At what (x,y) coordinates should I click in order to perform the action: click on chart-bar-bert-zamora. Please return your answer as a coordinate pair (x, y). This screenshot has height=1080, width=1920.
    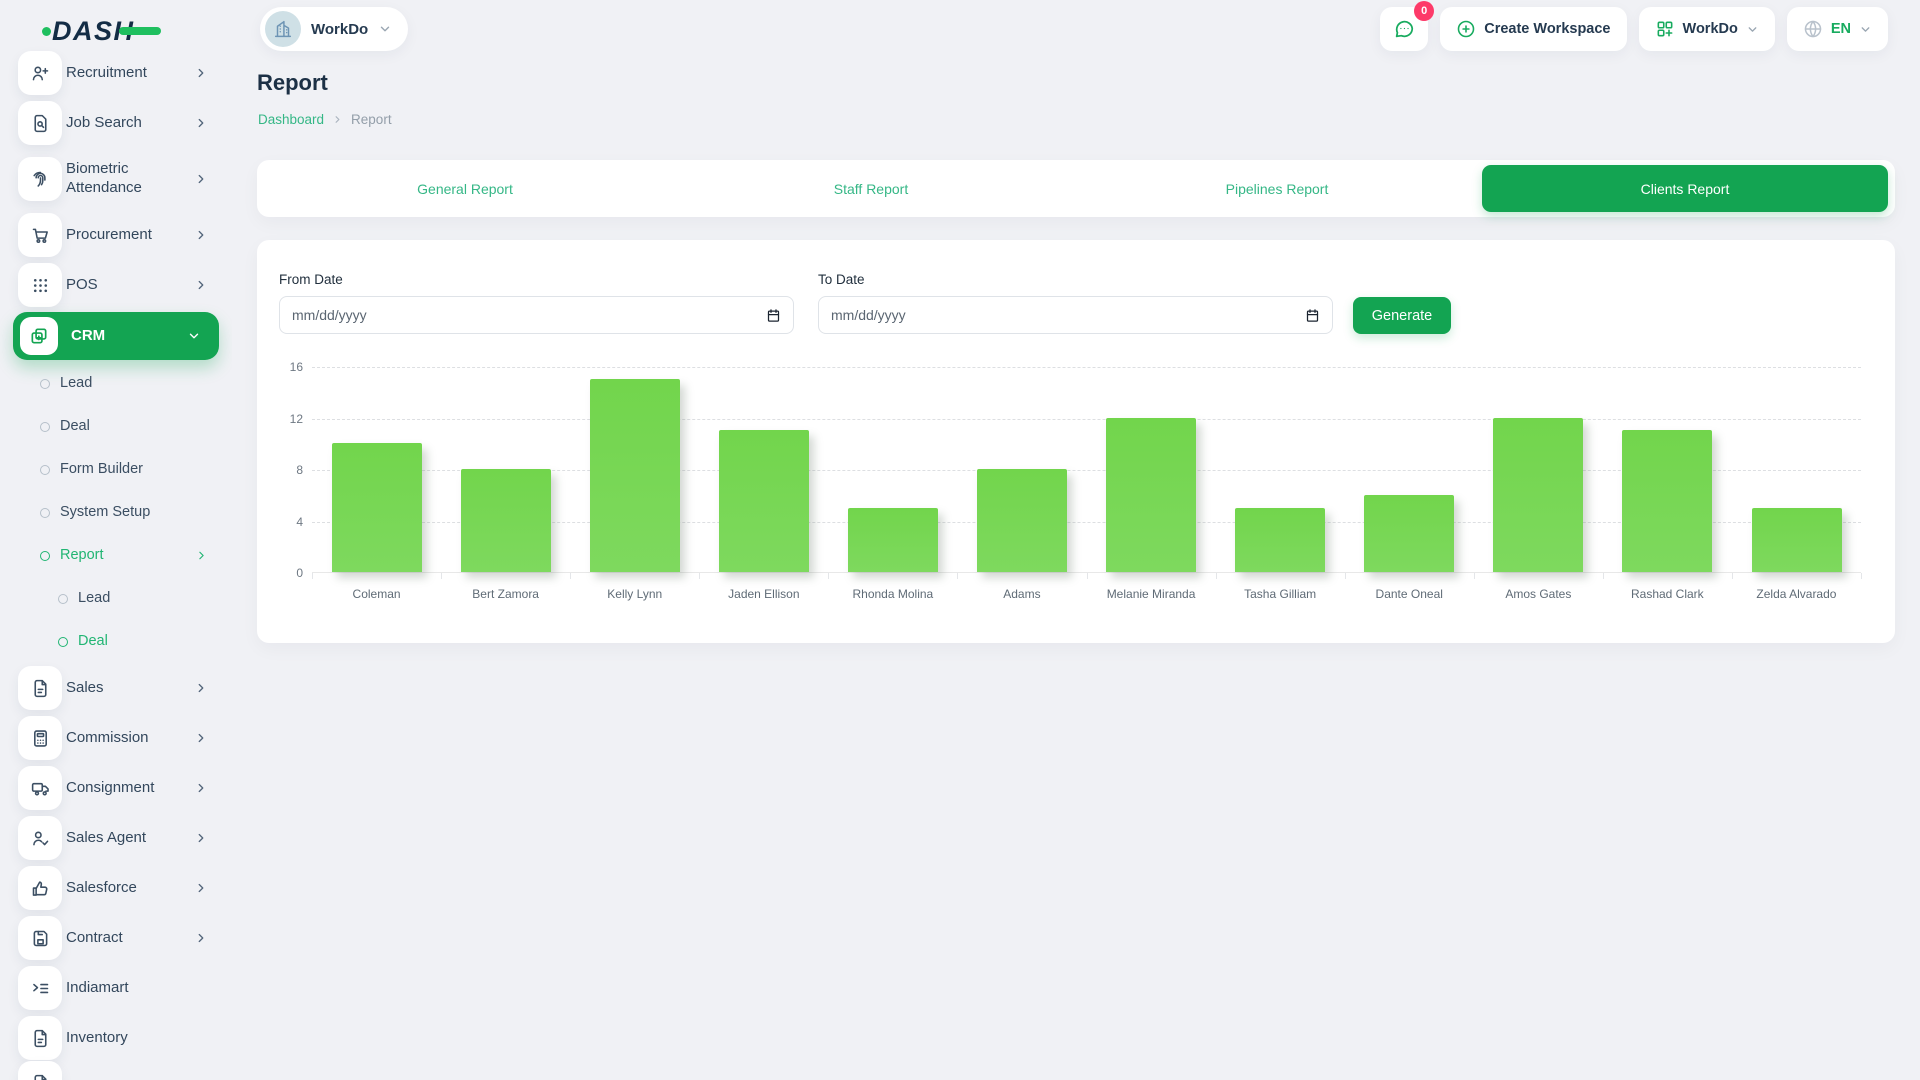
    Looking at the image, I should click on (505, 520).